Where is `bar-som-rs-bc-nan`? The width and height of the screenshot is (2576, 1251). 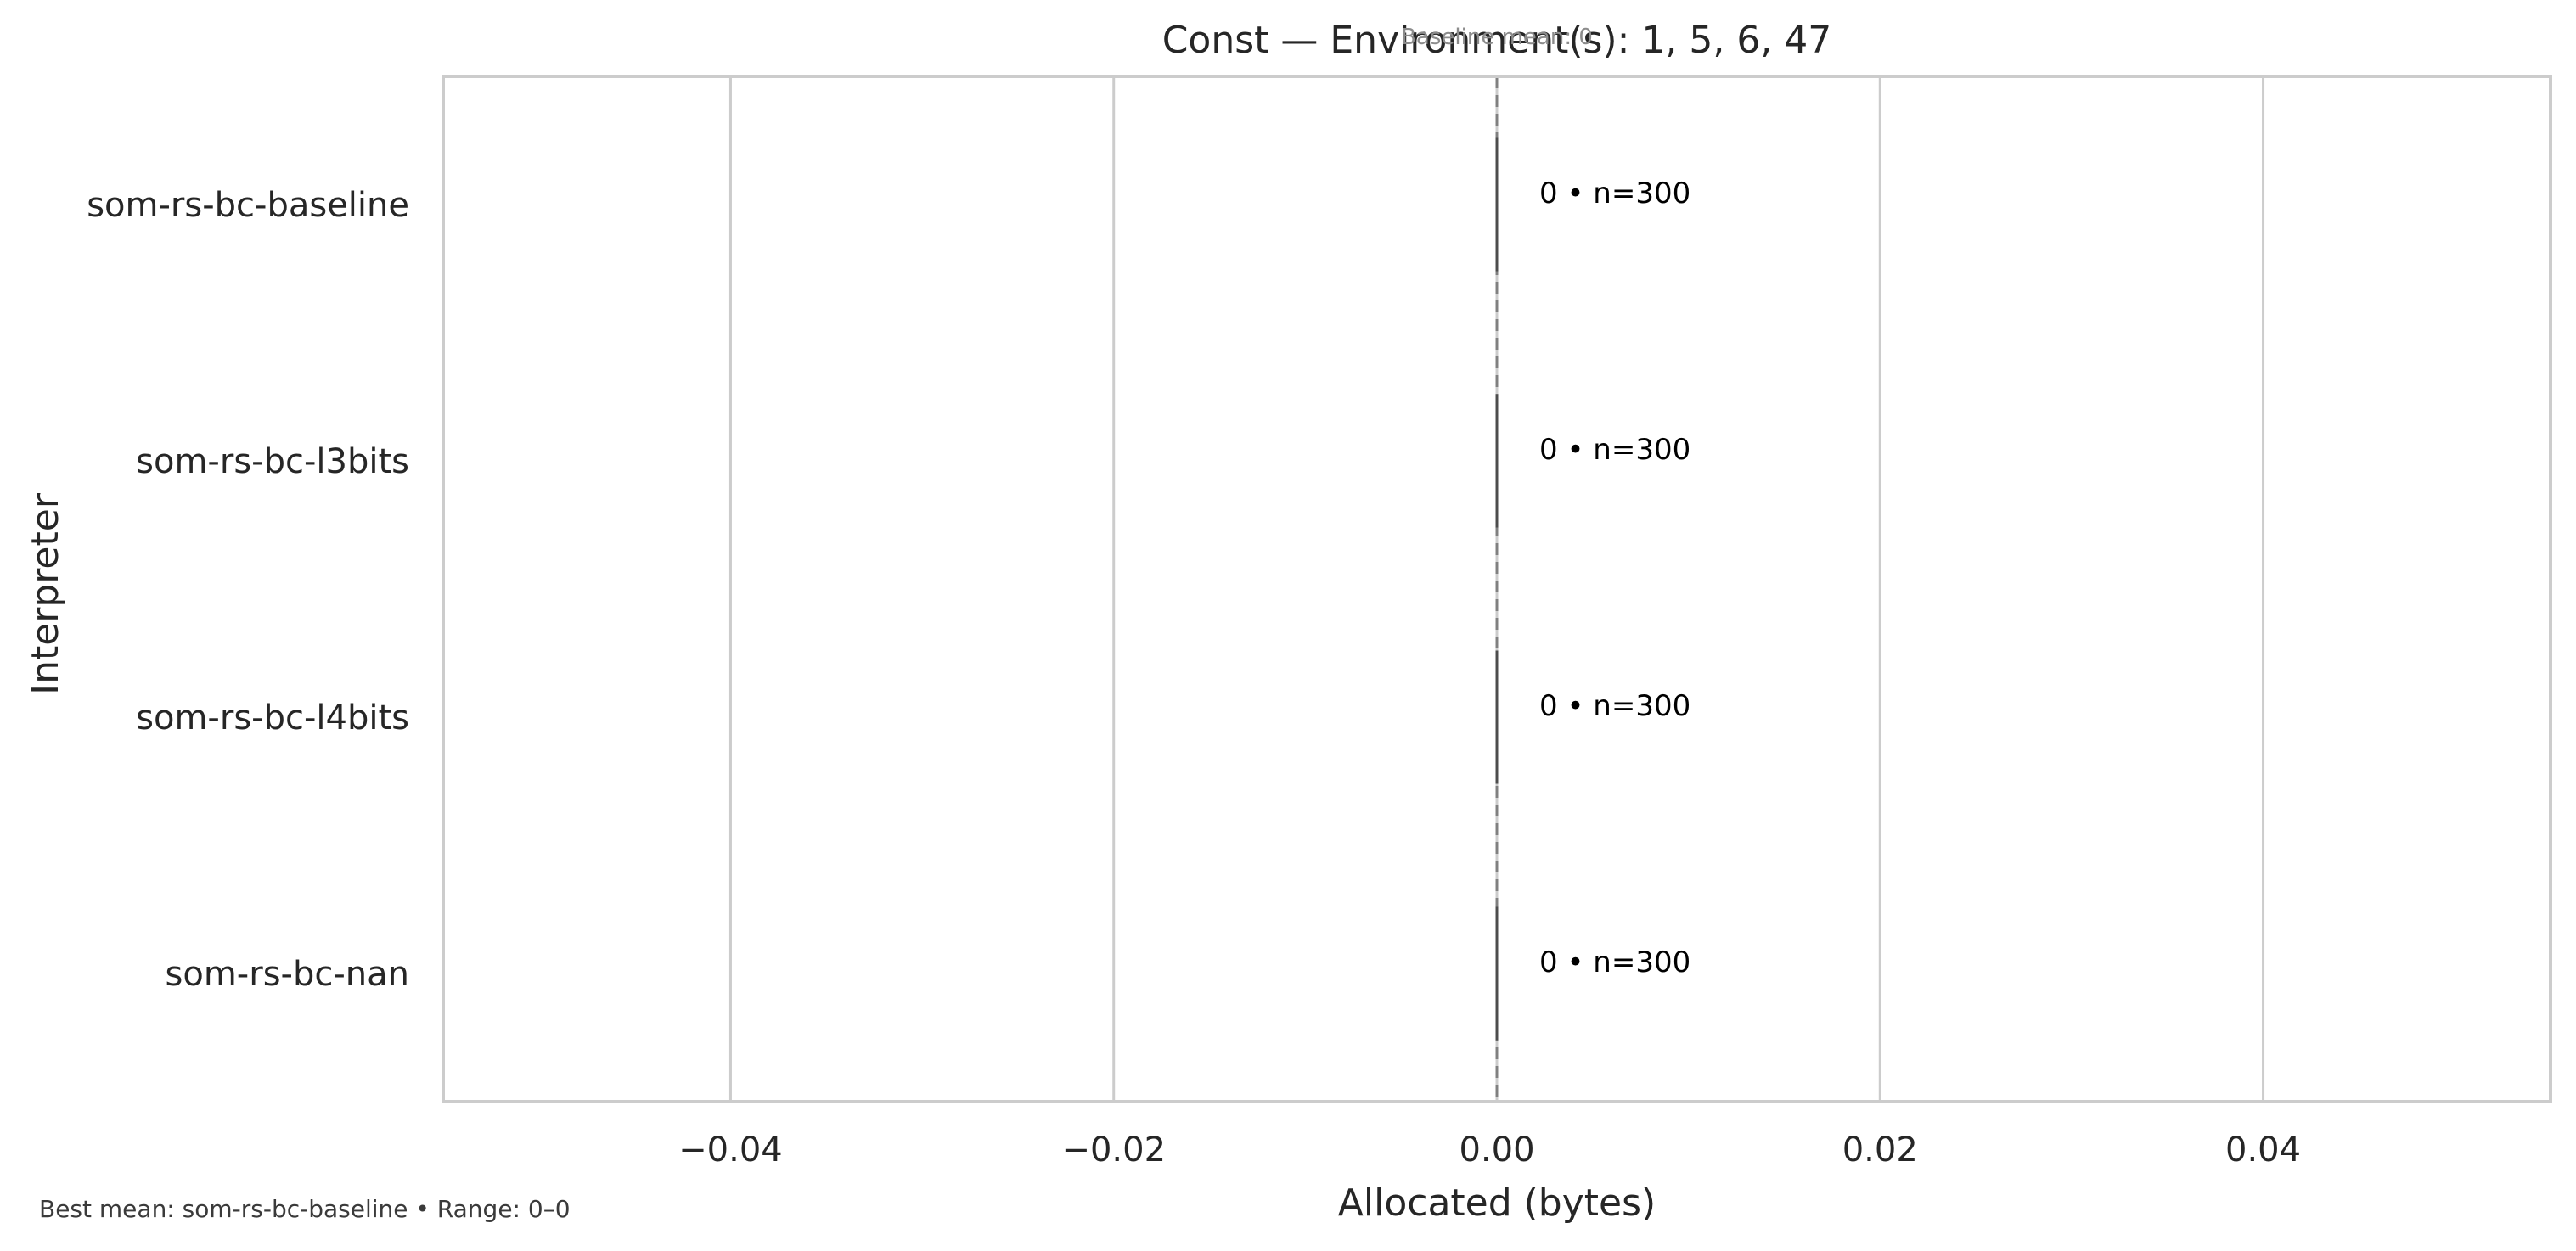
bar-som-rs-bc-nan is located at coordinates (1497, 973).